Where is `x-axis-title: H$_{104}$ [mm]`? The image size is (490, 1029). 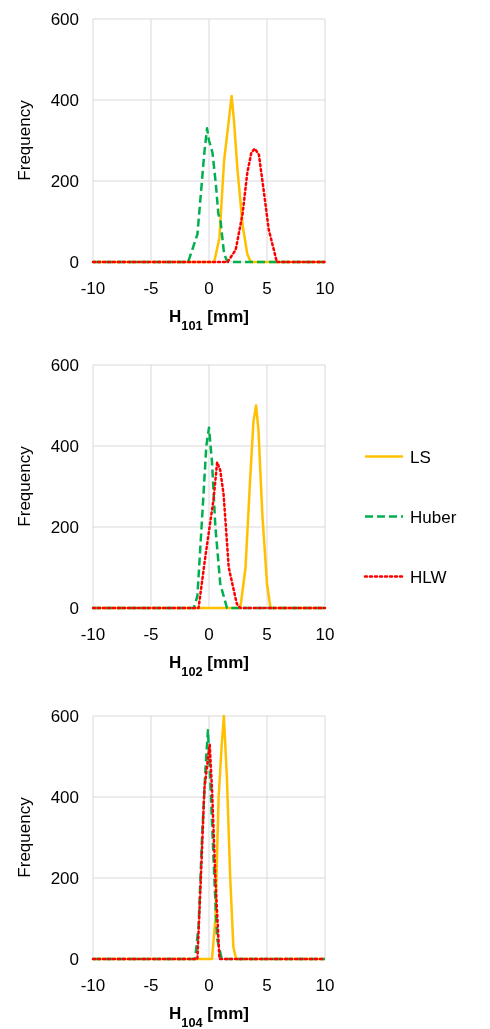
x-axis-title: H$_{104}$ [mm] is located at coordinates (209, 1016).